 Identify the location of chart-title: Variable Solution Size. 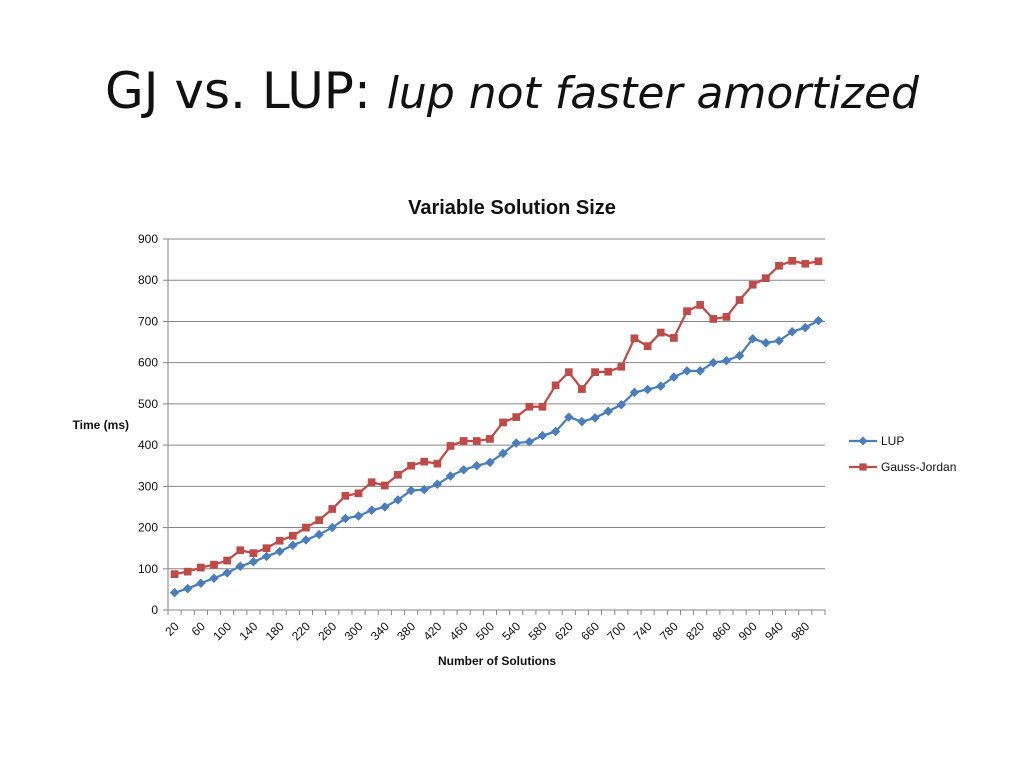
(512, 208).